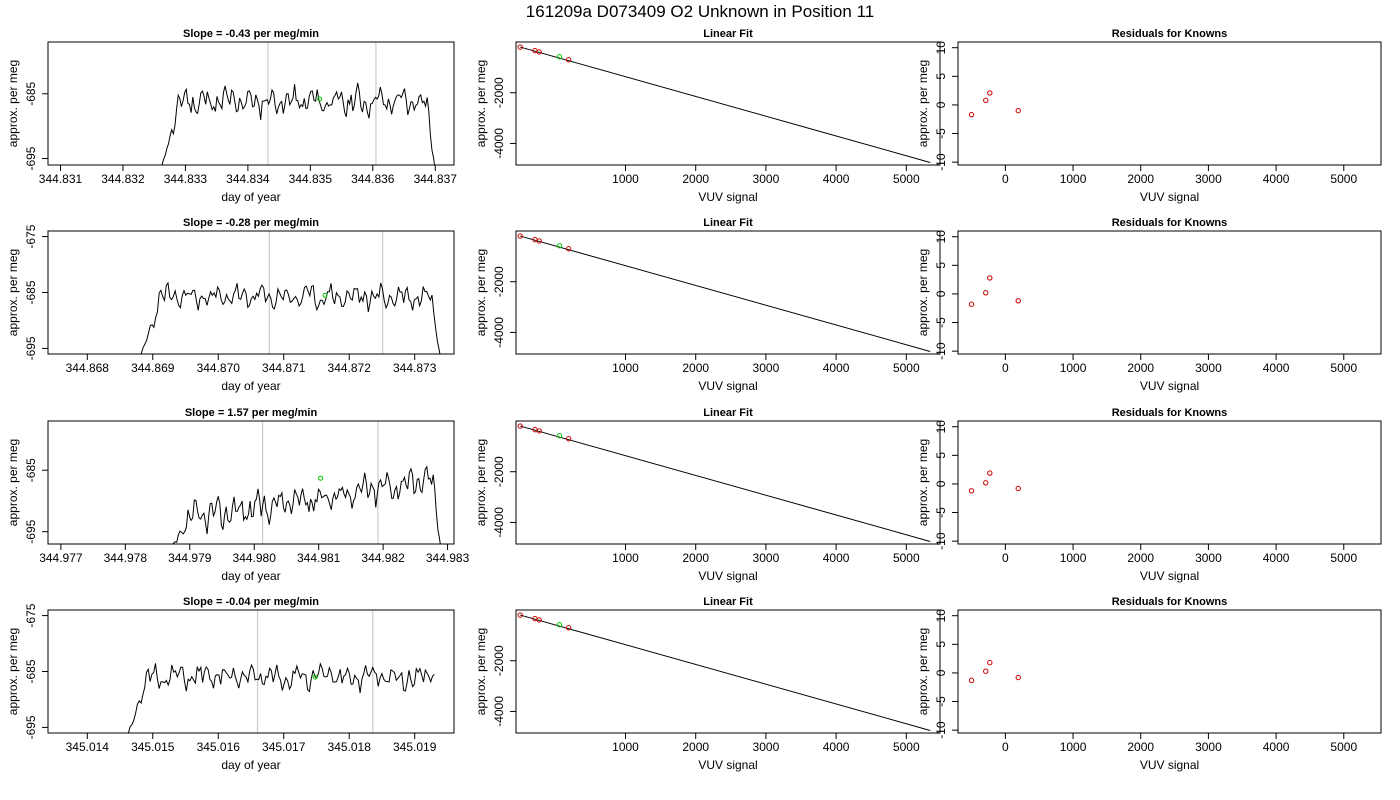 The height and width of the screenshot is (800, 1400). I want to click on x-tick-label: 344.978, so click(126, 558).